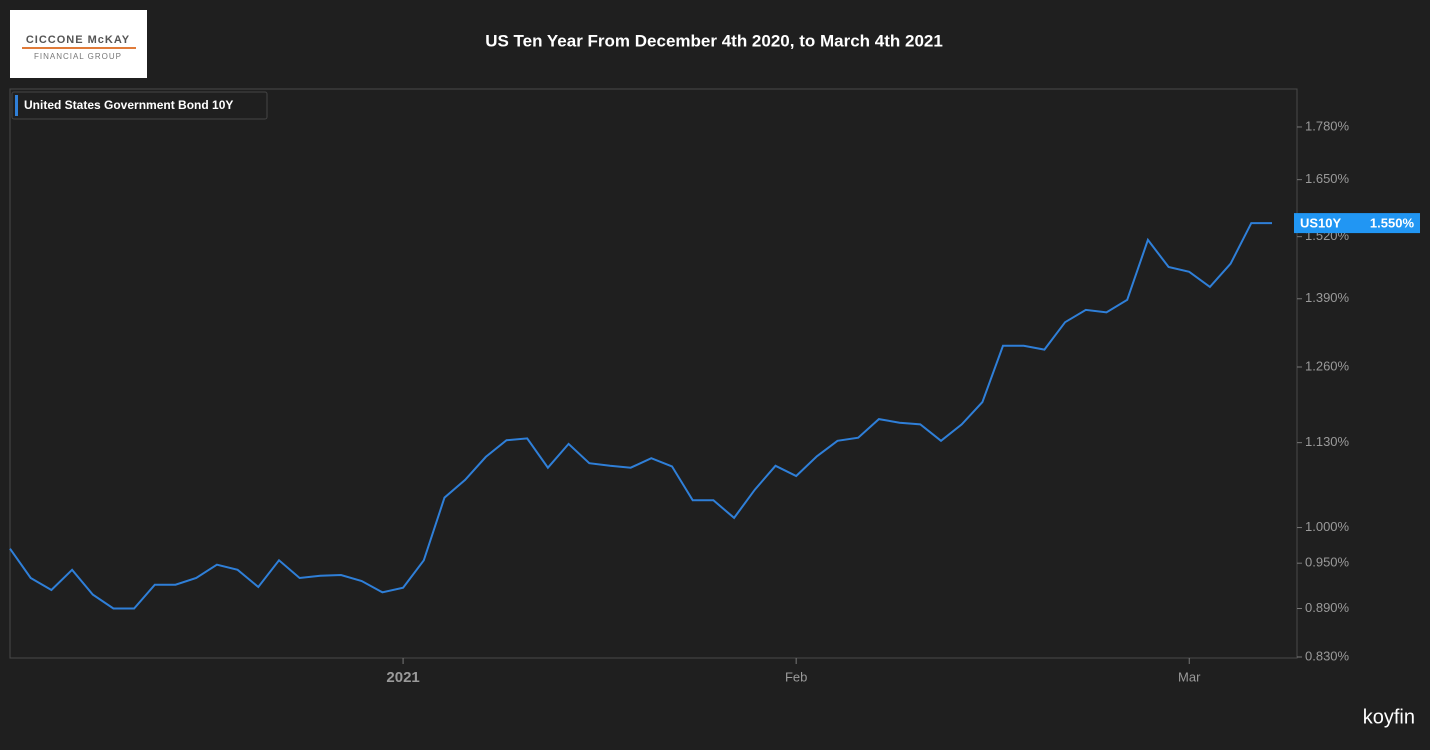 This screenshot has height=750, width=1430. I want to click on legend-label: United States Government Bond 10Y, so click(128, 105).